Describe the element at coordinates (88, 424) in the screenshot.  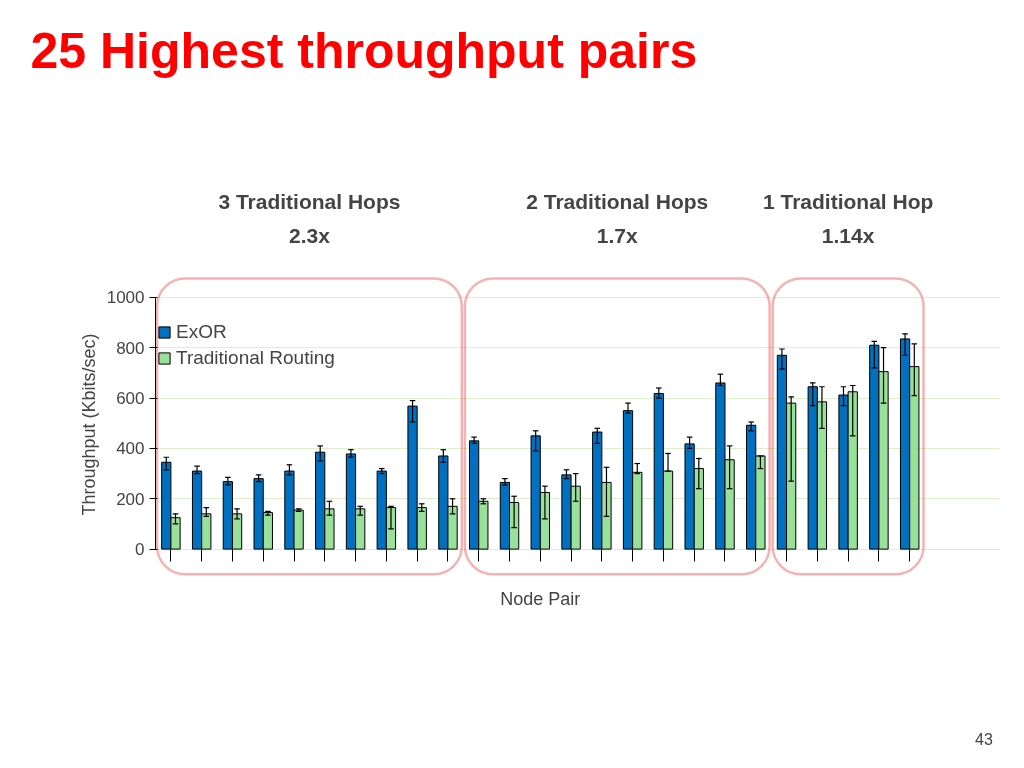
I see `y-axis-title: Throughput (Kbits/sec)` at that location.